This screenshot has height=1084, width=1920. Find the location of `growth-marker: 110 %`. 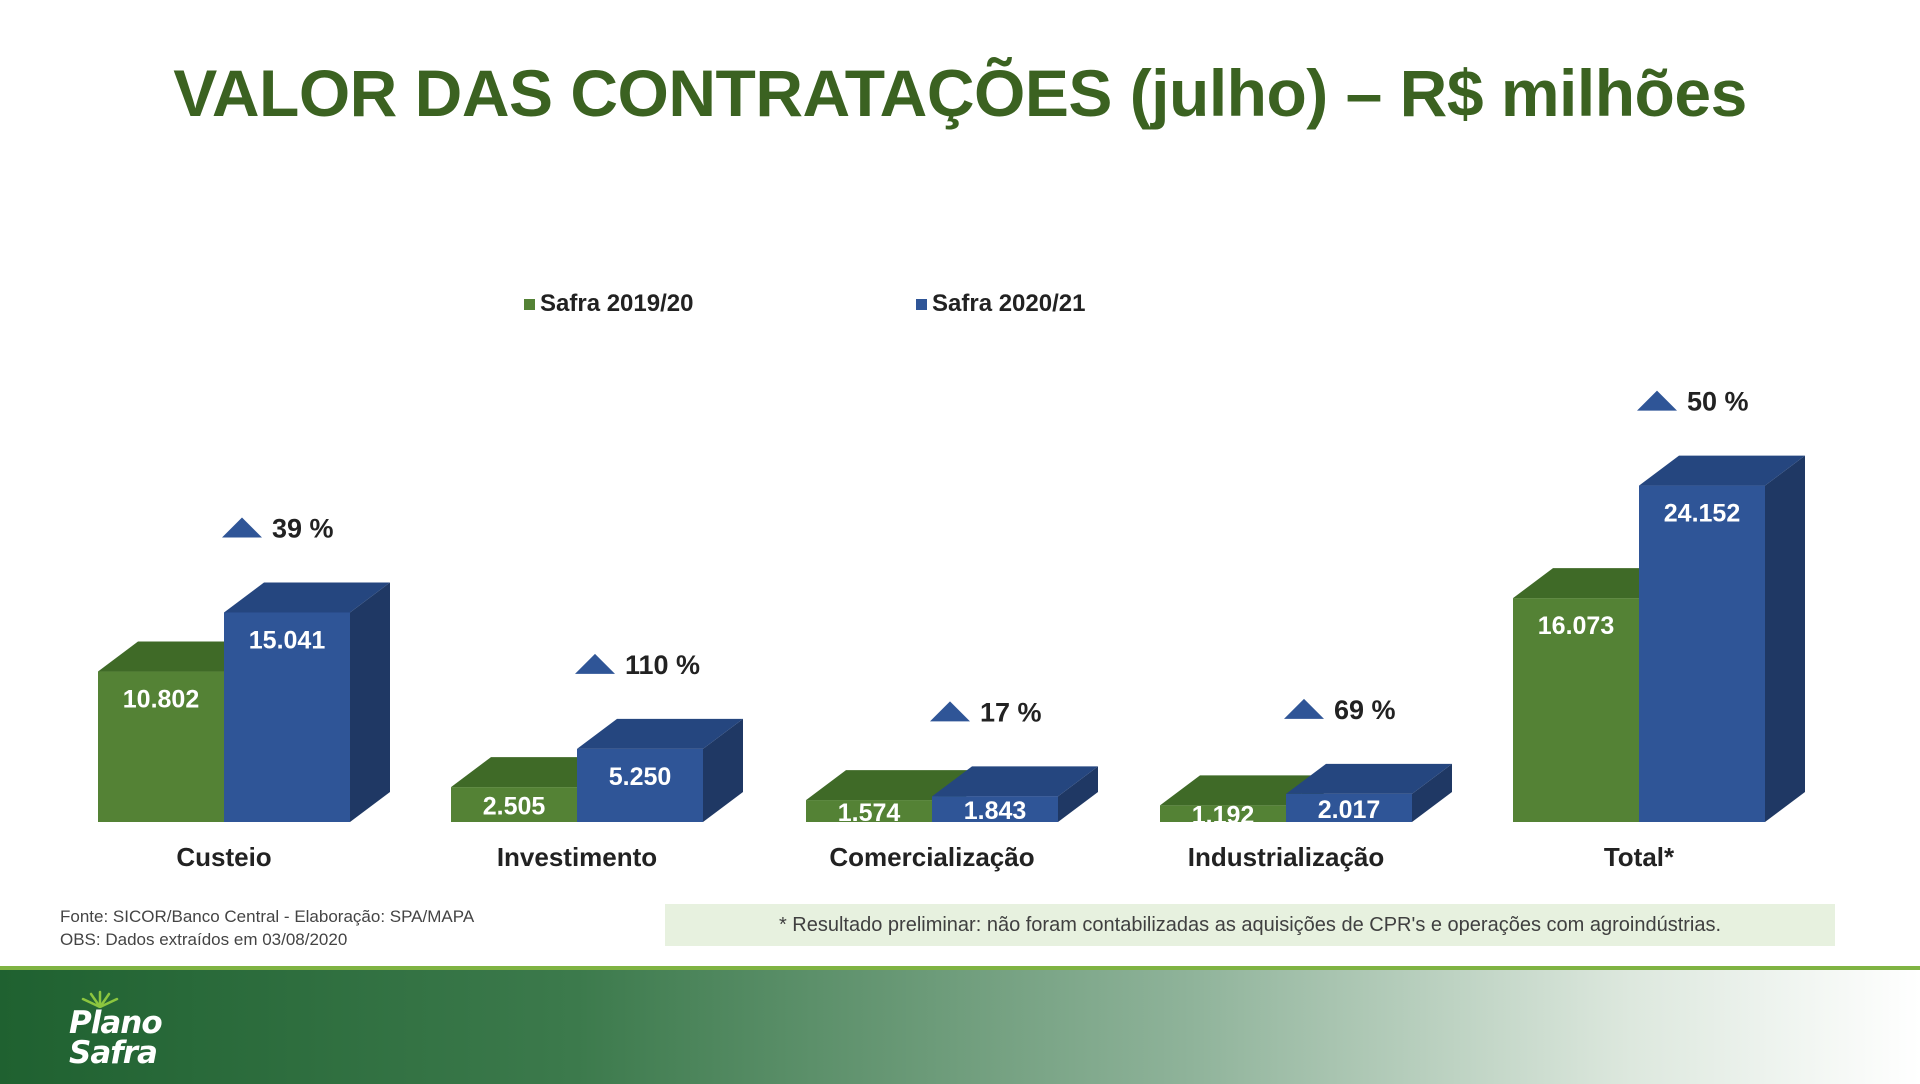

growth-marker: 110 % is located at coordinates (637, 665).